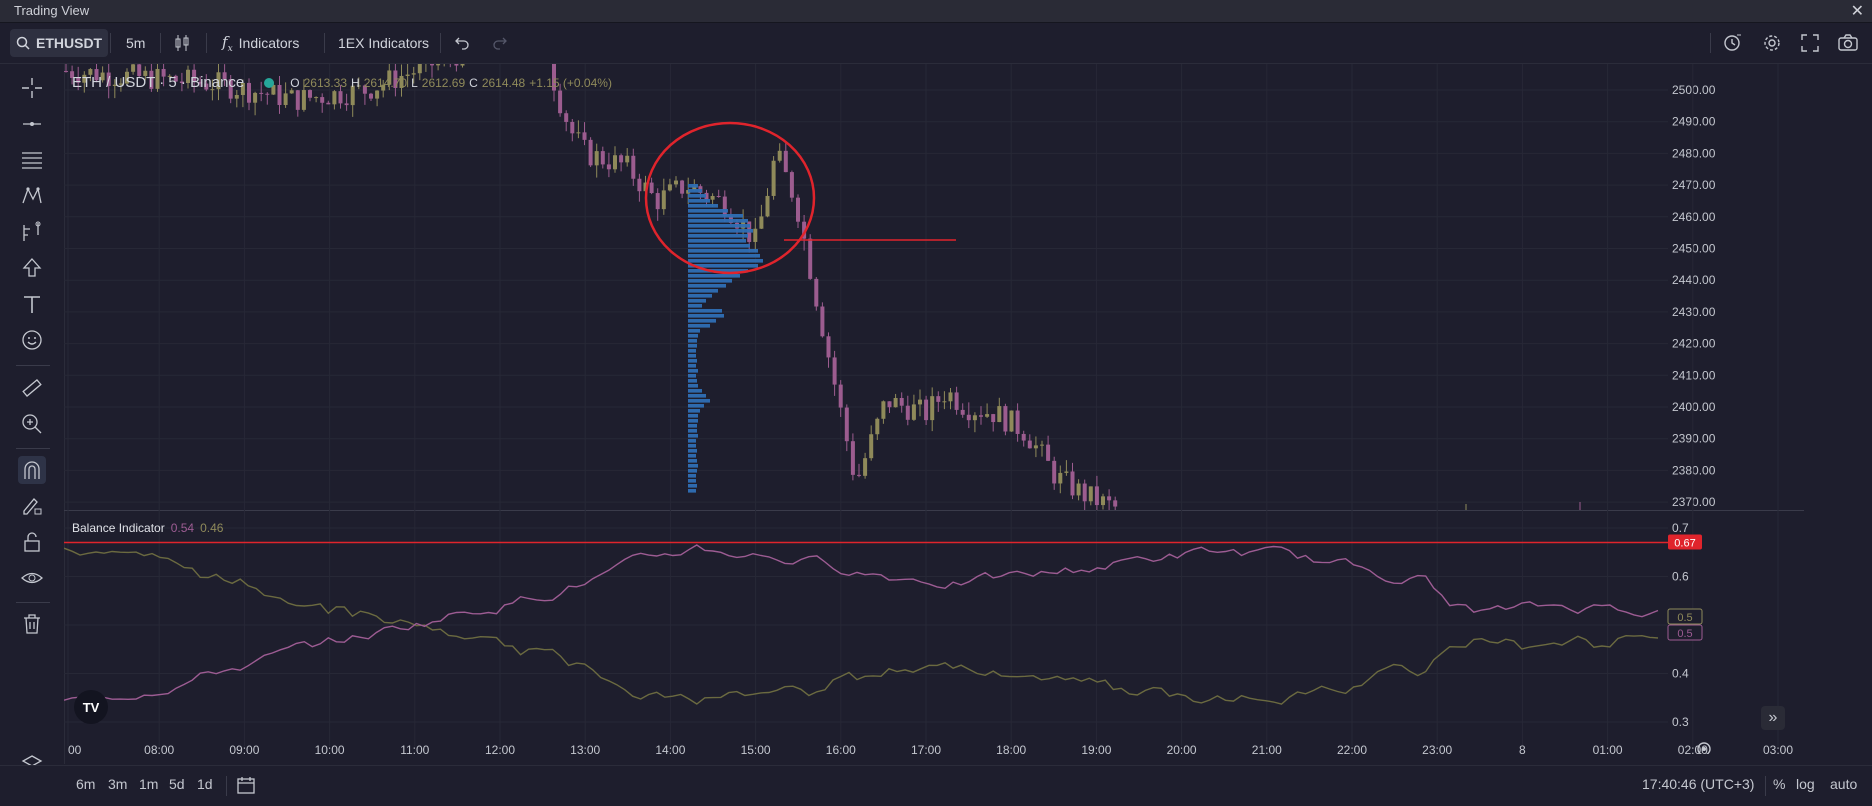  I want to click on tradingview-logo: TV, so click(91, 707).